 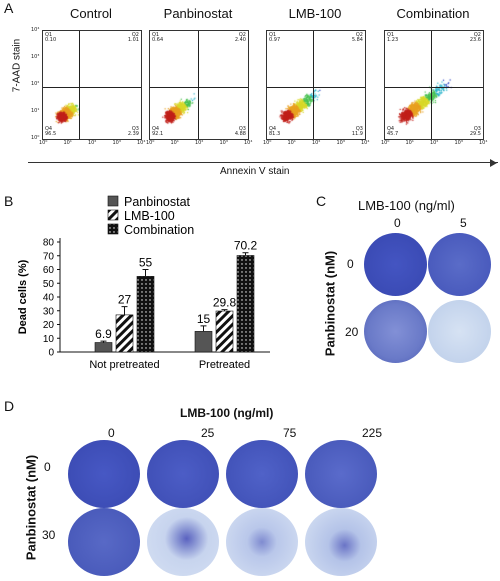 What do you see at coordinates (433, 13) in the screenshot?
I see `flow-plot-title: Combination` at bounding box center [433, 13].